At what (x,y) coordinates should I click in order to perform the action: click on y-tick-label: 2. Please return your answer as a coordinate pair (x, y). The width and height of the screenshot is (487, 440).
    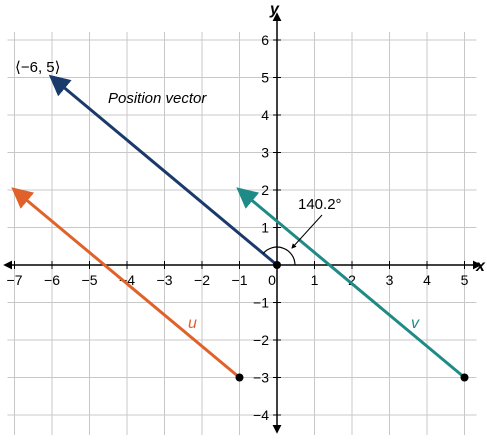
    Looking at the image, I should click on (265, 190).